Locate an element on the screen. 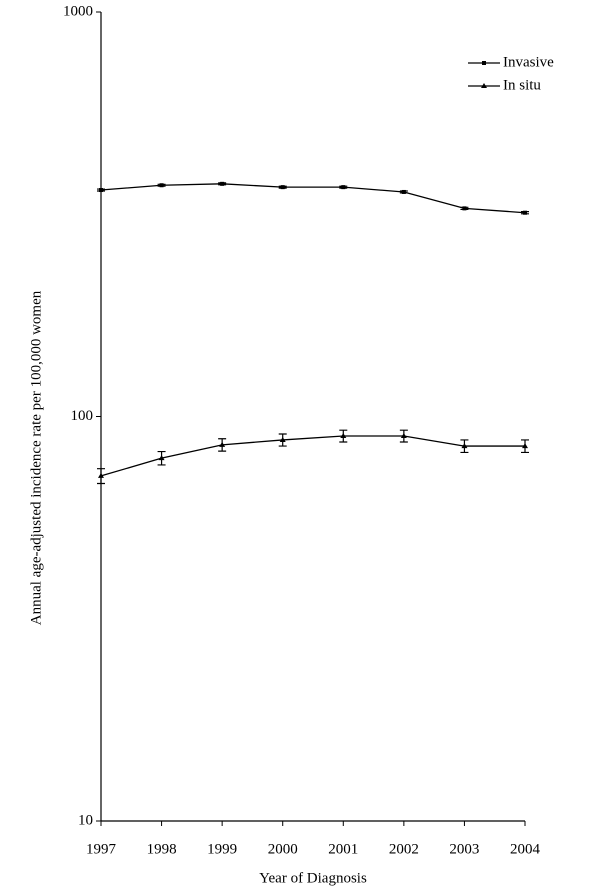 The image size is (600, 891). x-tick-label: 2001 is located at coordinates (343, 849).